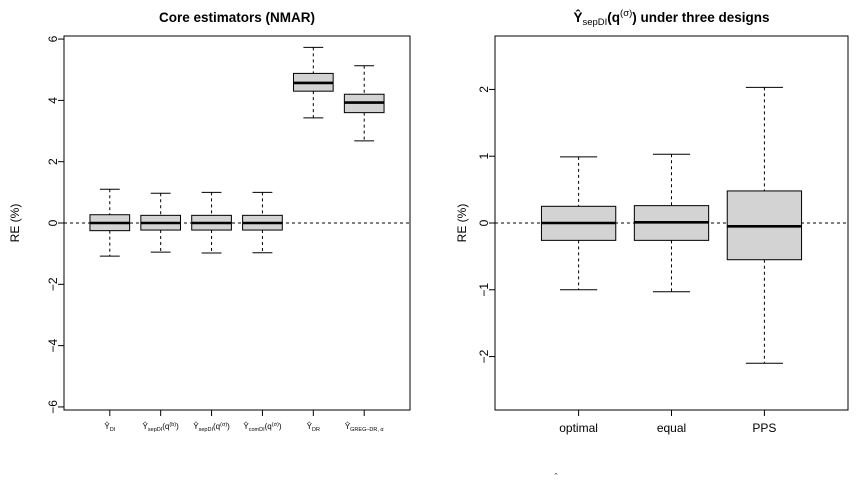 The height and width of the screenshot is (486, 858). Describe the element at coordinates (211, 427) in the screenshot. I see `x-tick-label: ŶsepDI(q(σ))` at that location.